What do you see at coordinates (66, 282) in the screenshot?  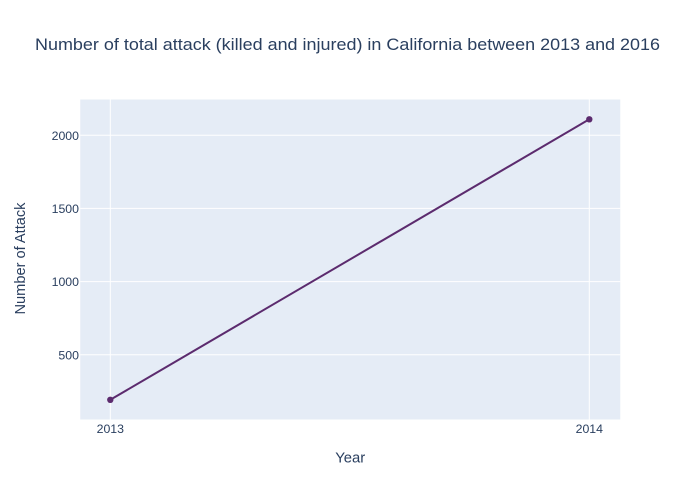 I see `svg-text: 1000` at bounding box center [66, 282].